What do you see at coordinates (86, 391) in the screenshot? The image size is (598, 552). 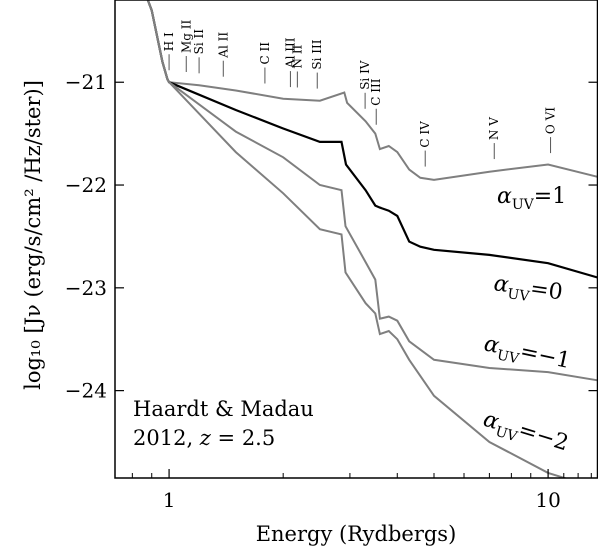 I see `y-tick-label-3: −24` at bounding box center [86, 391].